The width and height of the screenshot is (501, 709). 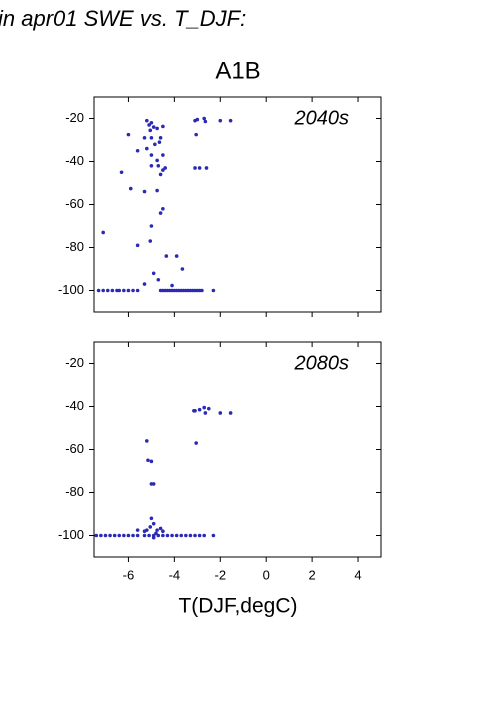 What do you see at coordinates (175, 574) in the screenshot?
I see `x-tick-label: -4` at bounding box center [175, 574].